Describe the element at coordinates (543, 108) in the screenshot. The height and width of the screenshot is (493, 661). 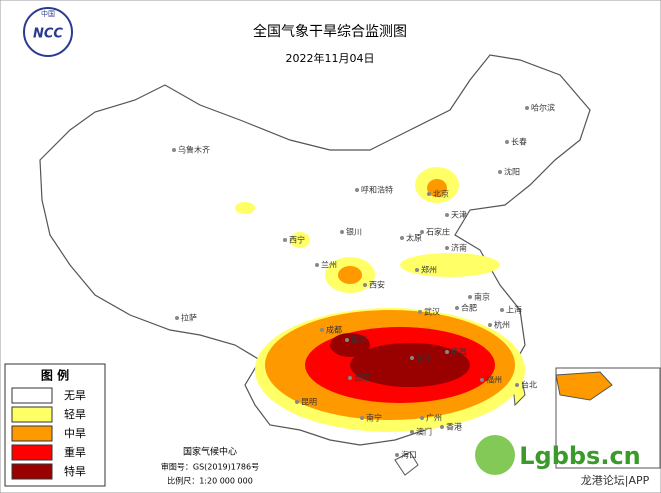
I see `city-label: 哈尔滨` at that location.